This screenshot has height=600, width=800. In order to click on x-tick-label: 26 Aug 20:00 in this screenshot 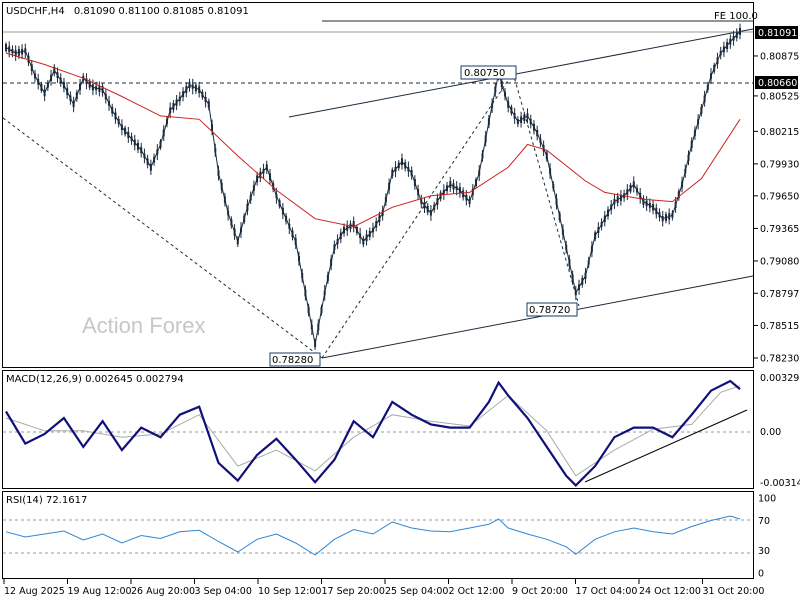, I will do `click(163, 591)`.